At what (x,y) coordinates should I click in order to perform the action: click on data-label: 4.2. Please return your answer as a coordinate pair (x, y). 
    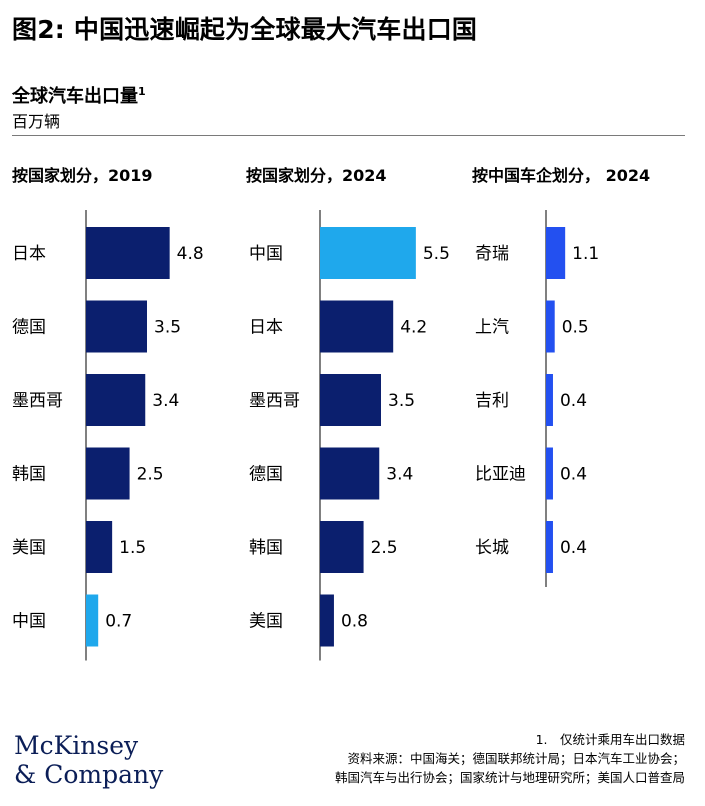
    Looking at the image, I should click on (413, 328).